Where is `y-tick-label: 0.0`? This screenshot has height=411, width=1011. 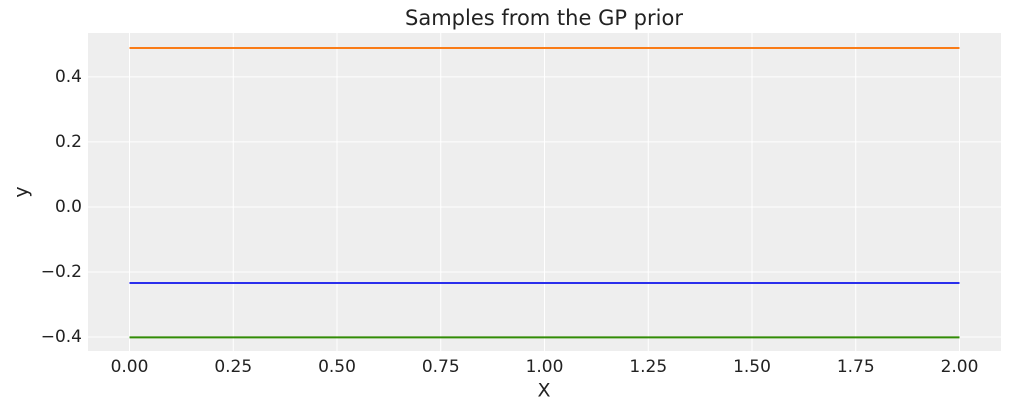
y-tick-label: 0.0 is located at coordinates (68, 207).